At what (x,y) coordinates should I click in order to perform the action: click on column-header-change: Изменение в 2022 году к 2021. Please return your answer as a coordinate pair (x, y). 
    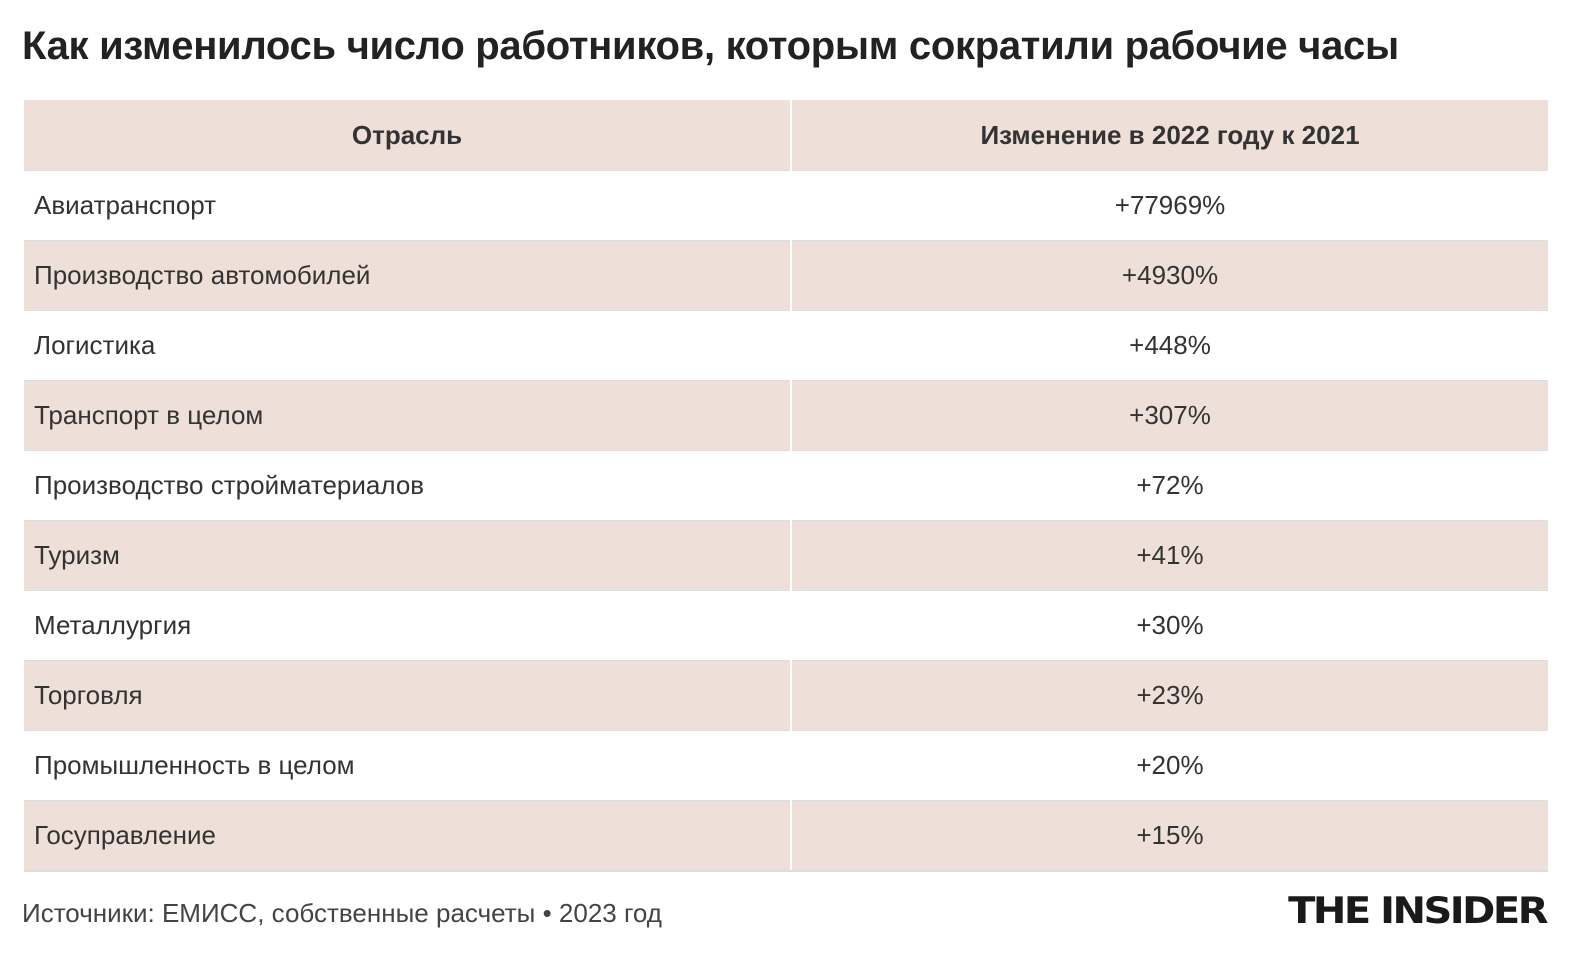
    Looking at the image, I should click on (1169, 135).